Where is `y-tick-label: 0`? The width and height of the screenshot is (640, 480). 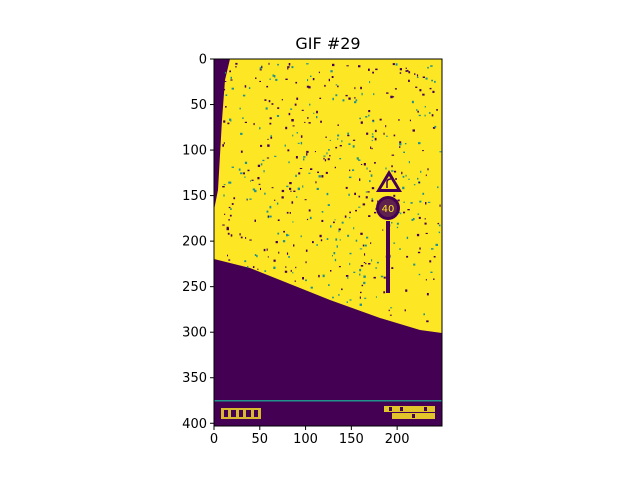 y-tick-label: 0 is located at coordinates (203, 60).